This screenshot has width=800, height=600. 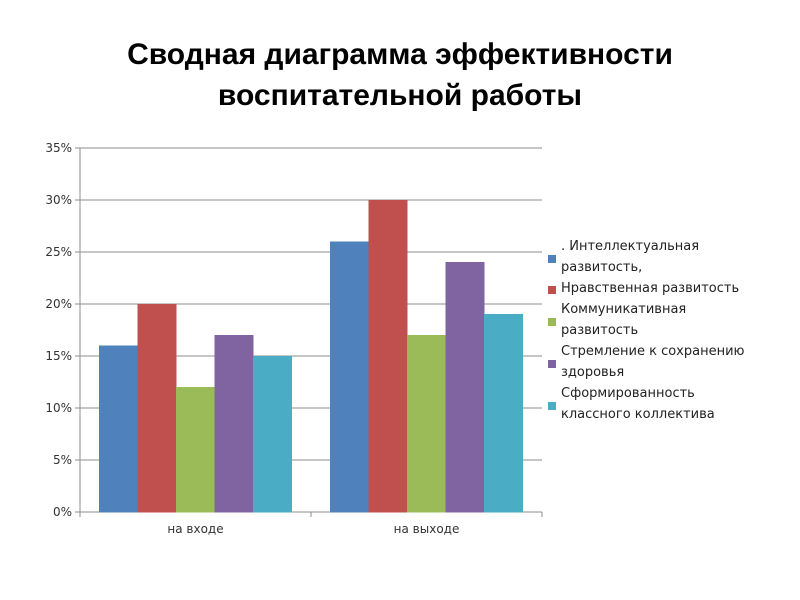 I want to click on legend-label: Стремление к сохранению здоровья, so click(x=653, y=362).